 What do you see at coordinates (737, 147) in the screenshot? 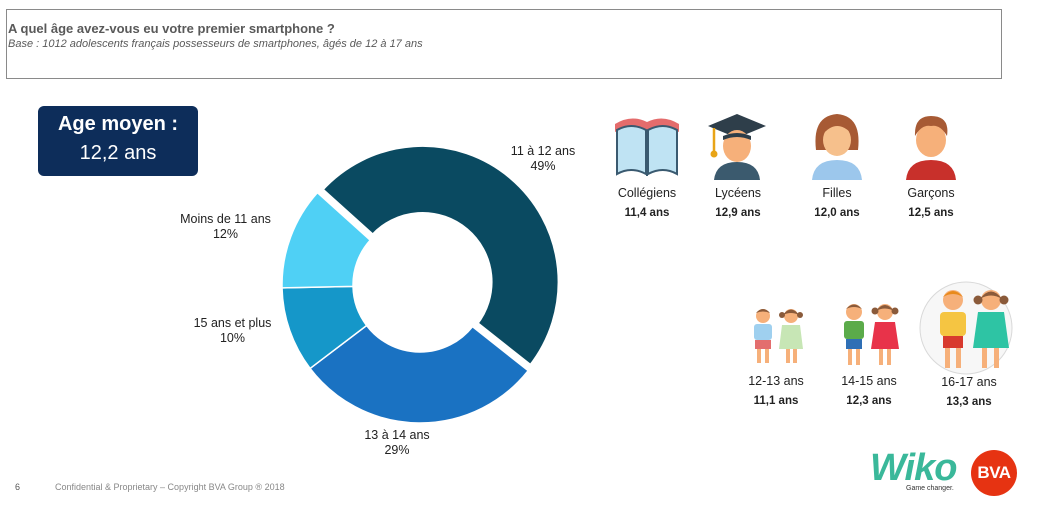
I see `graduate-icon` at bounding box center [737, 147].